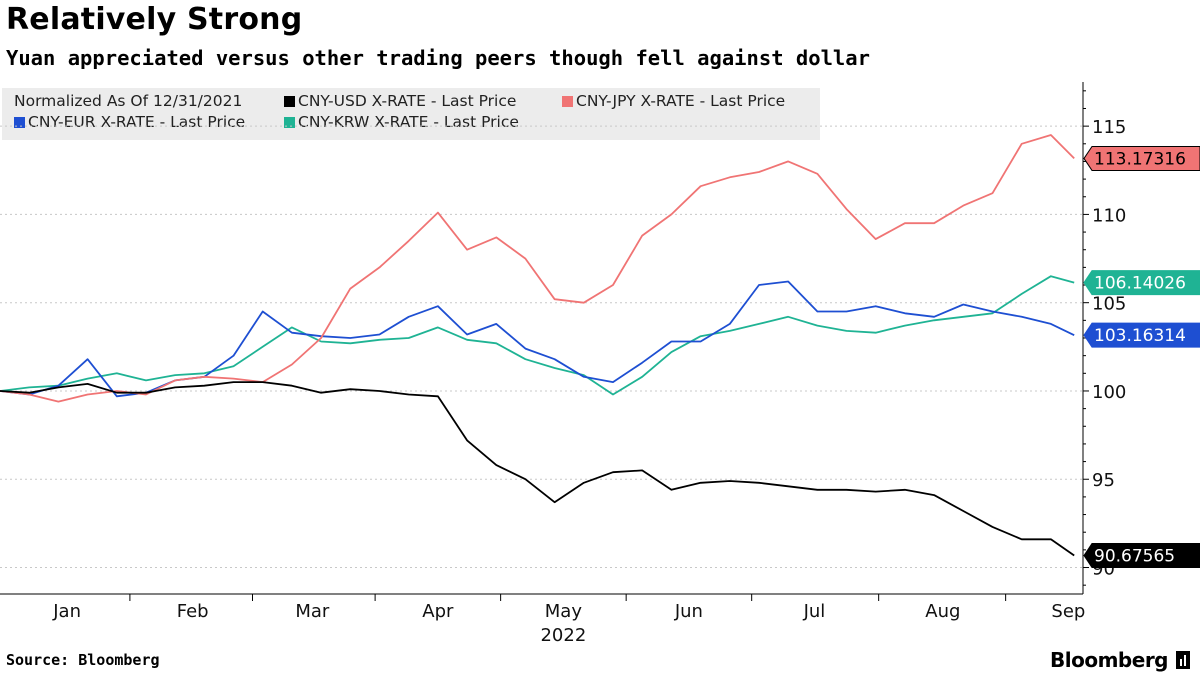 This screenshot has width=1200, height=675. I want to click on source-note: Source: Bloomberg, so click(83, 660).